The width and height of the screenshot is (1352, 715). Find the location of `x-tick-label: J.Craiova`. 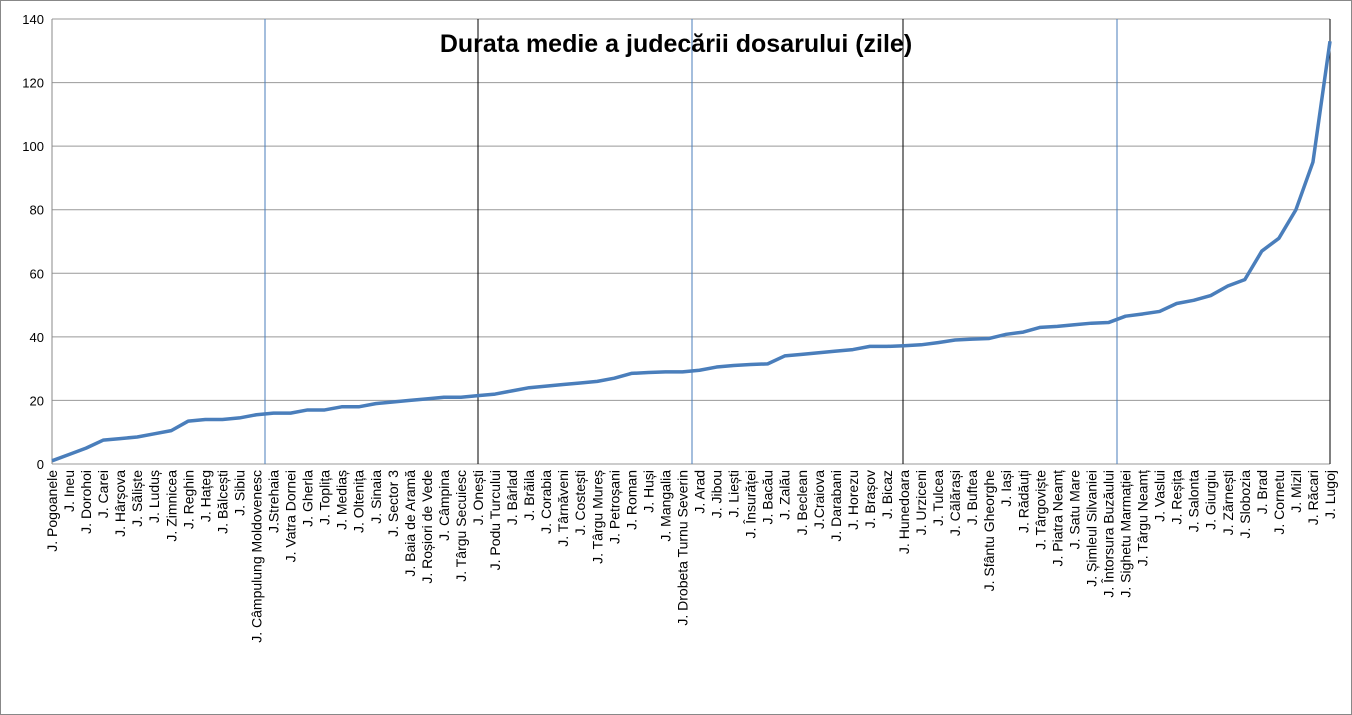

x-tick-label: J.Craiova is located at coordinates (819, 499).